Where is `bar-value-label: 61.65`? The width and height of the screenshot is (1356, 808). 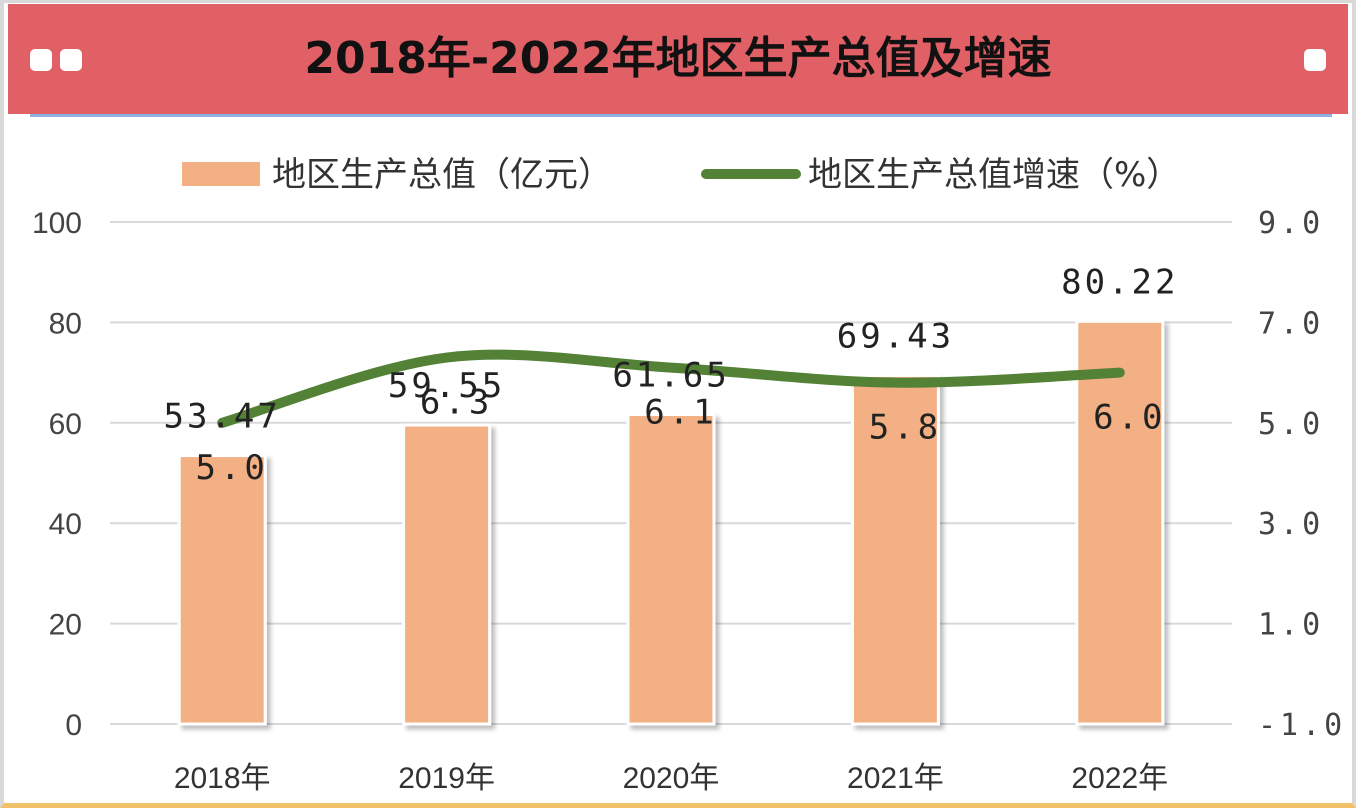
bar-value-label: 61.65 is located at coordinates (670, 376).